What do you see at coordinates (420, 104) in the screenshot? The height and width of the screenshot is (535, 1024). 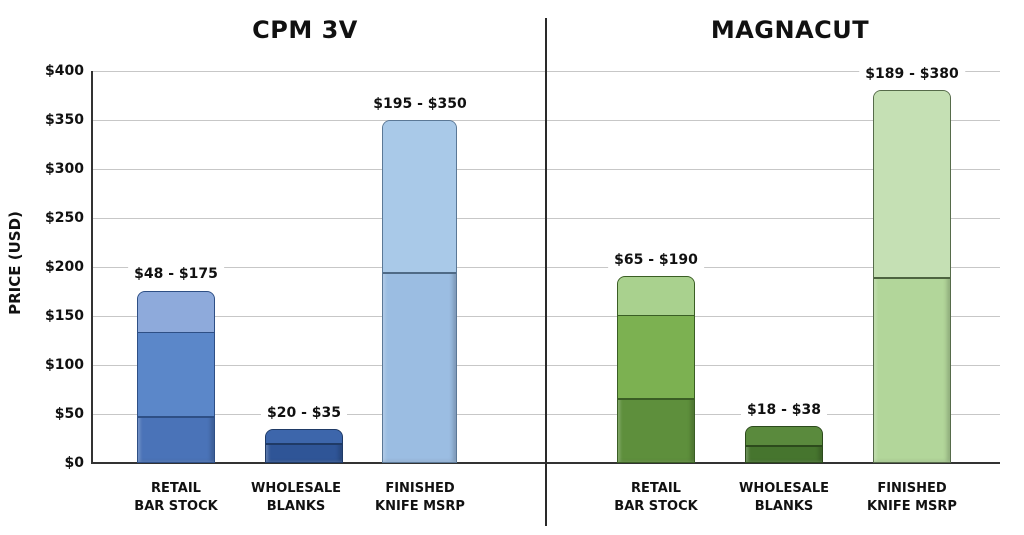 I see `data-label-cpm3v-finished: $195 - $350` at bounding box center [420, 104].